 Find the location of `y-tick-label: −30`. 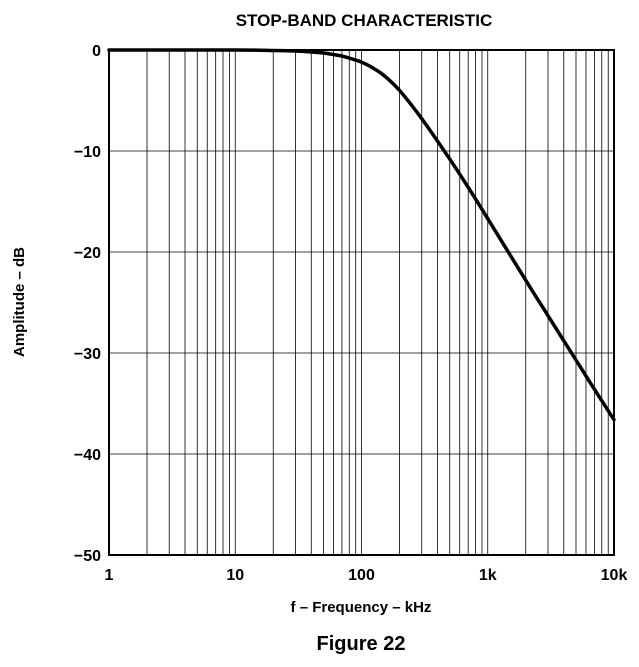

y-tick-label: −30 is located at coordinates (87, 354).